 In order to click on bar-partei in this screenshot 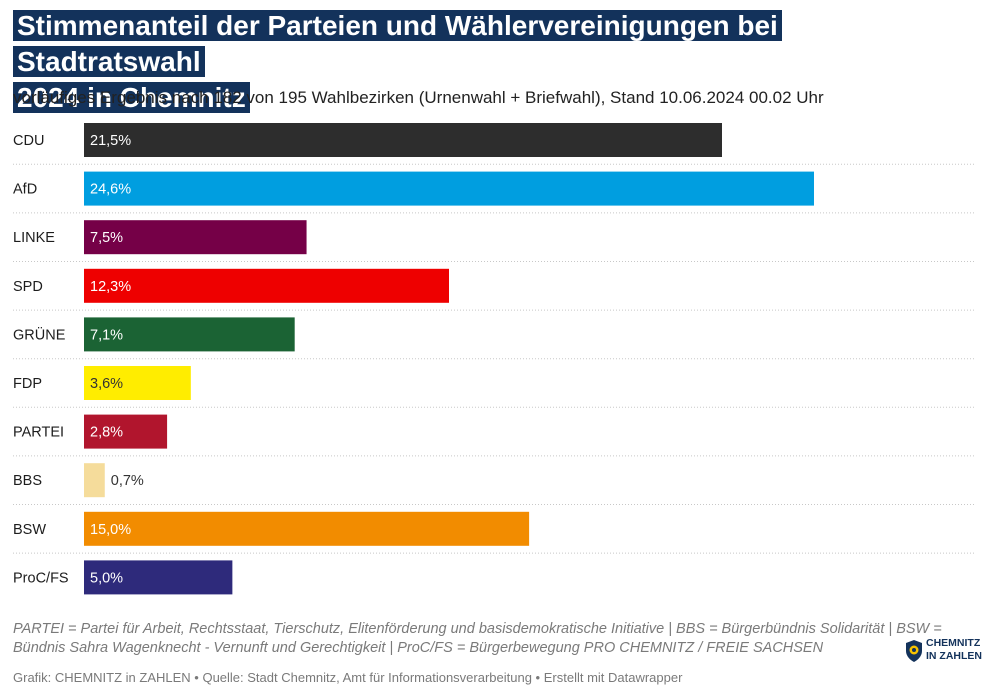, I will do `click(126, 431)`.